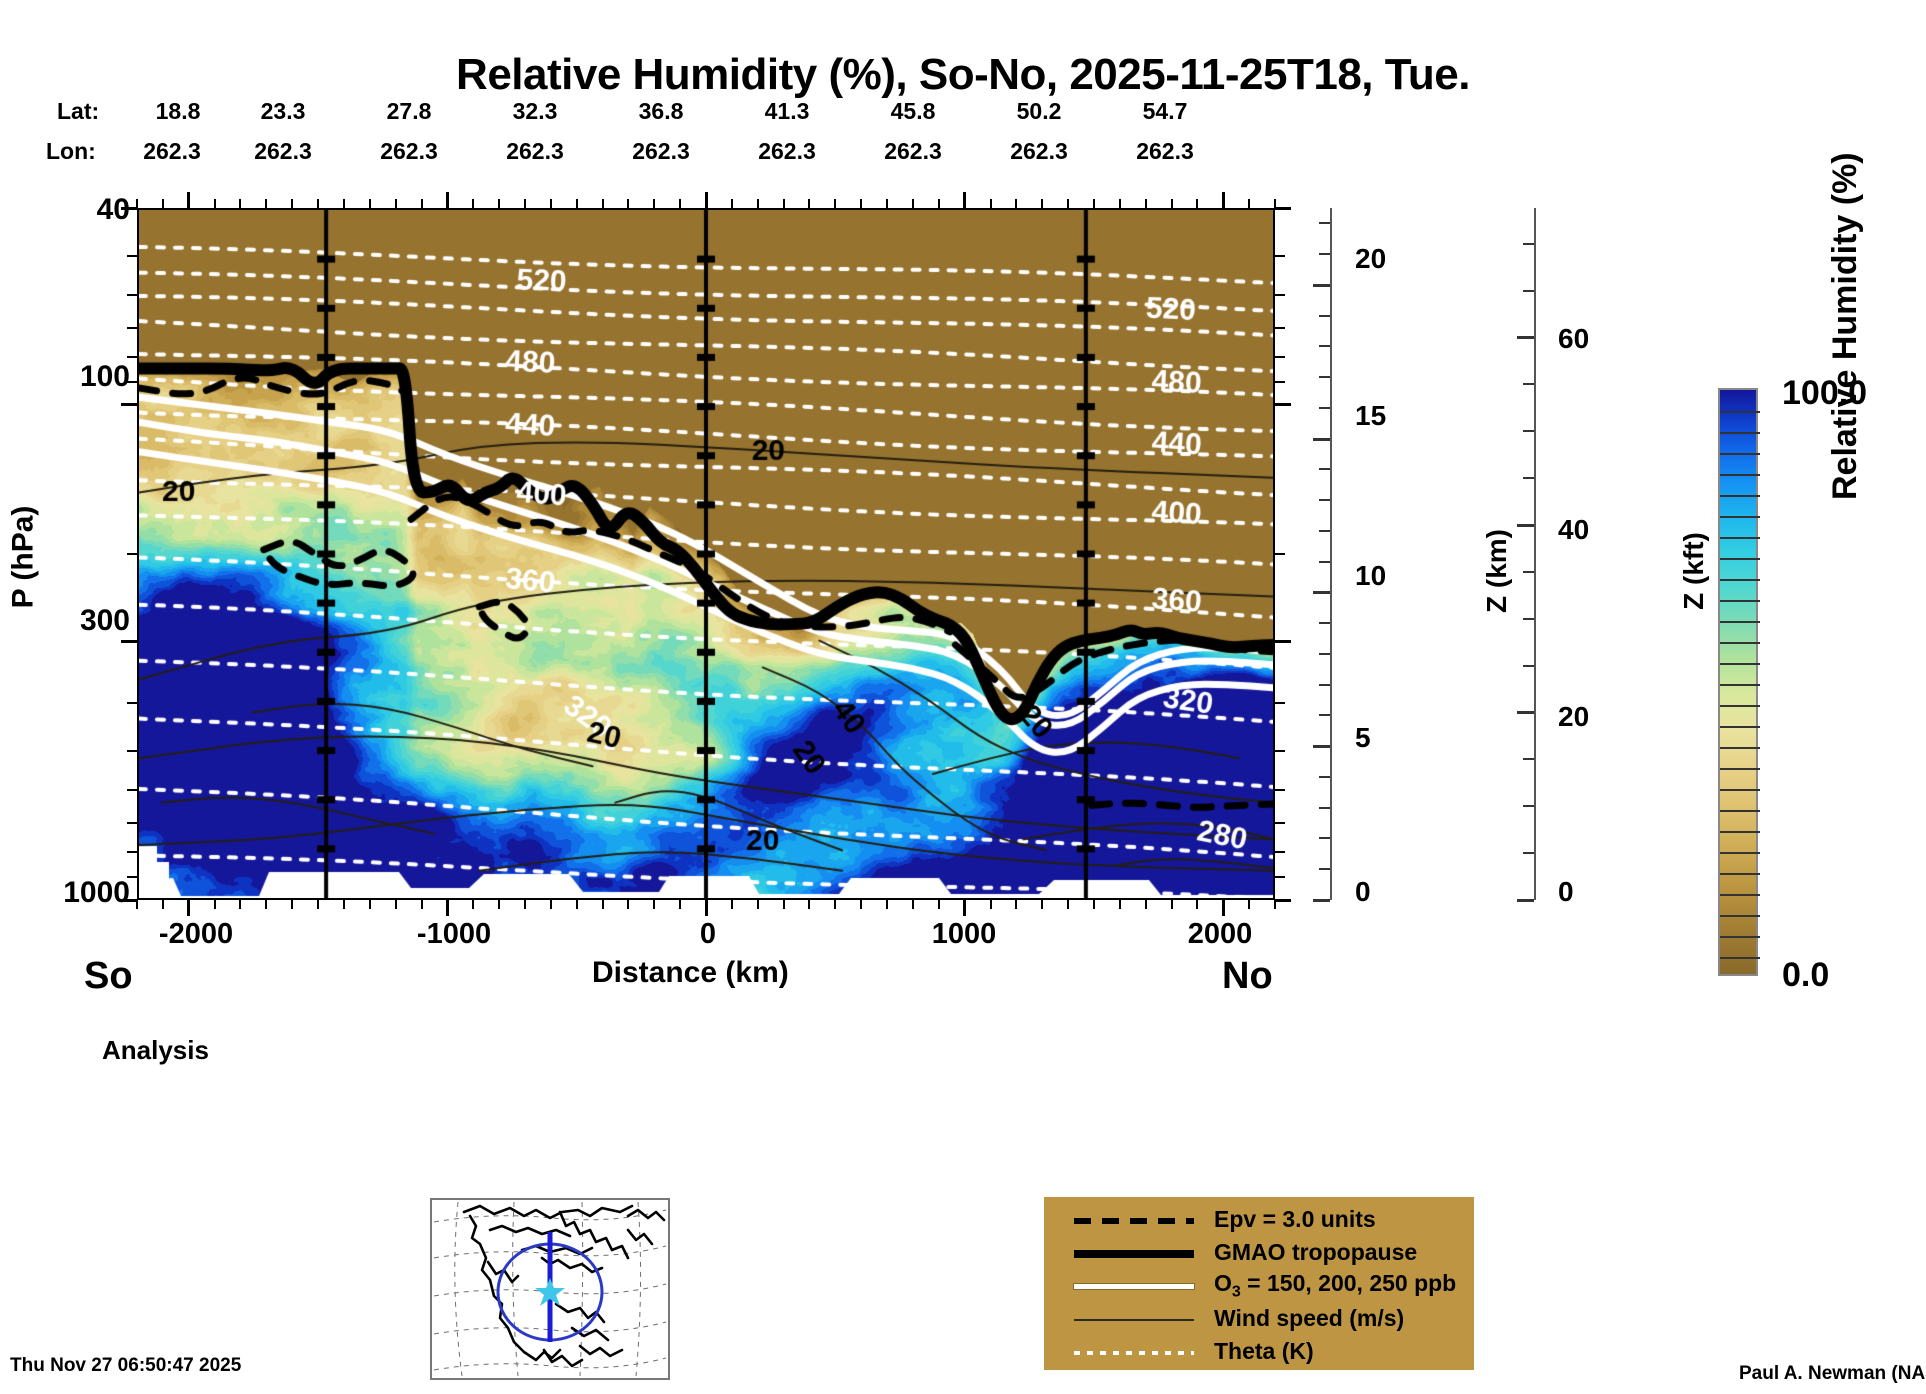 Image resolution: width=1926 pixels, height=1394 pixels. Describe the element at coordinates (1363, 891) in the screenshot. I see `z-km-tick-0: 0` at that location.